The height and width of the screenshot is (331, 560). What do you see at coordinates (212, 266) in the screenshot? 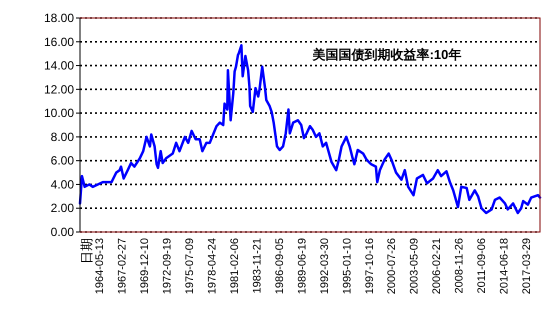
I see `x-tick-label: 1978-04-24` at bounding box center [212, 266].